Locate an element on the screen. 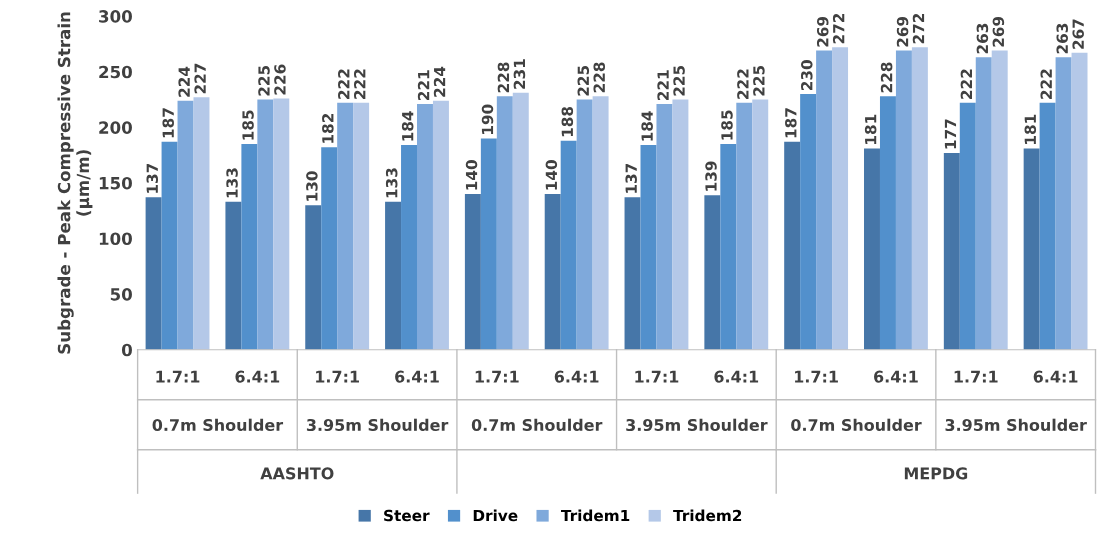  y-tick-label: 0 is located at coordinates (126, 350).